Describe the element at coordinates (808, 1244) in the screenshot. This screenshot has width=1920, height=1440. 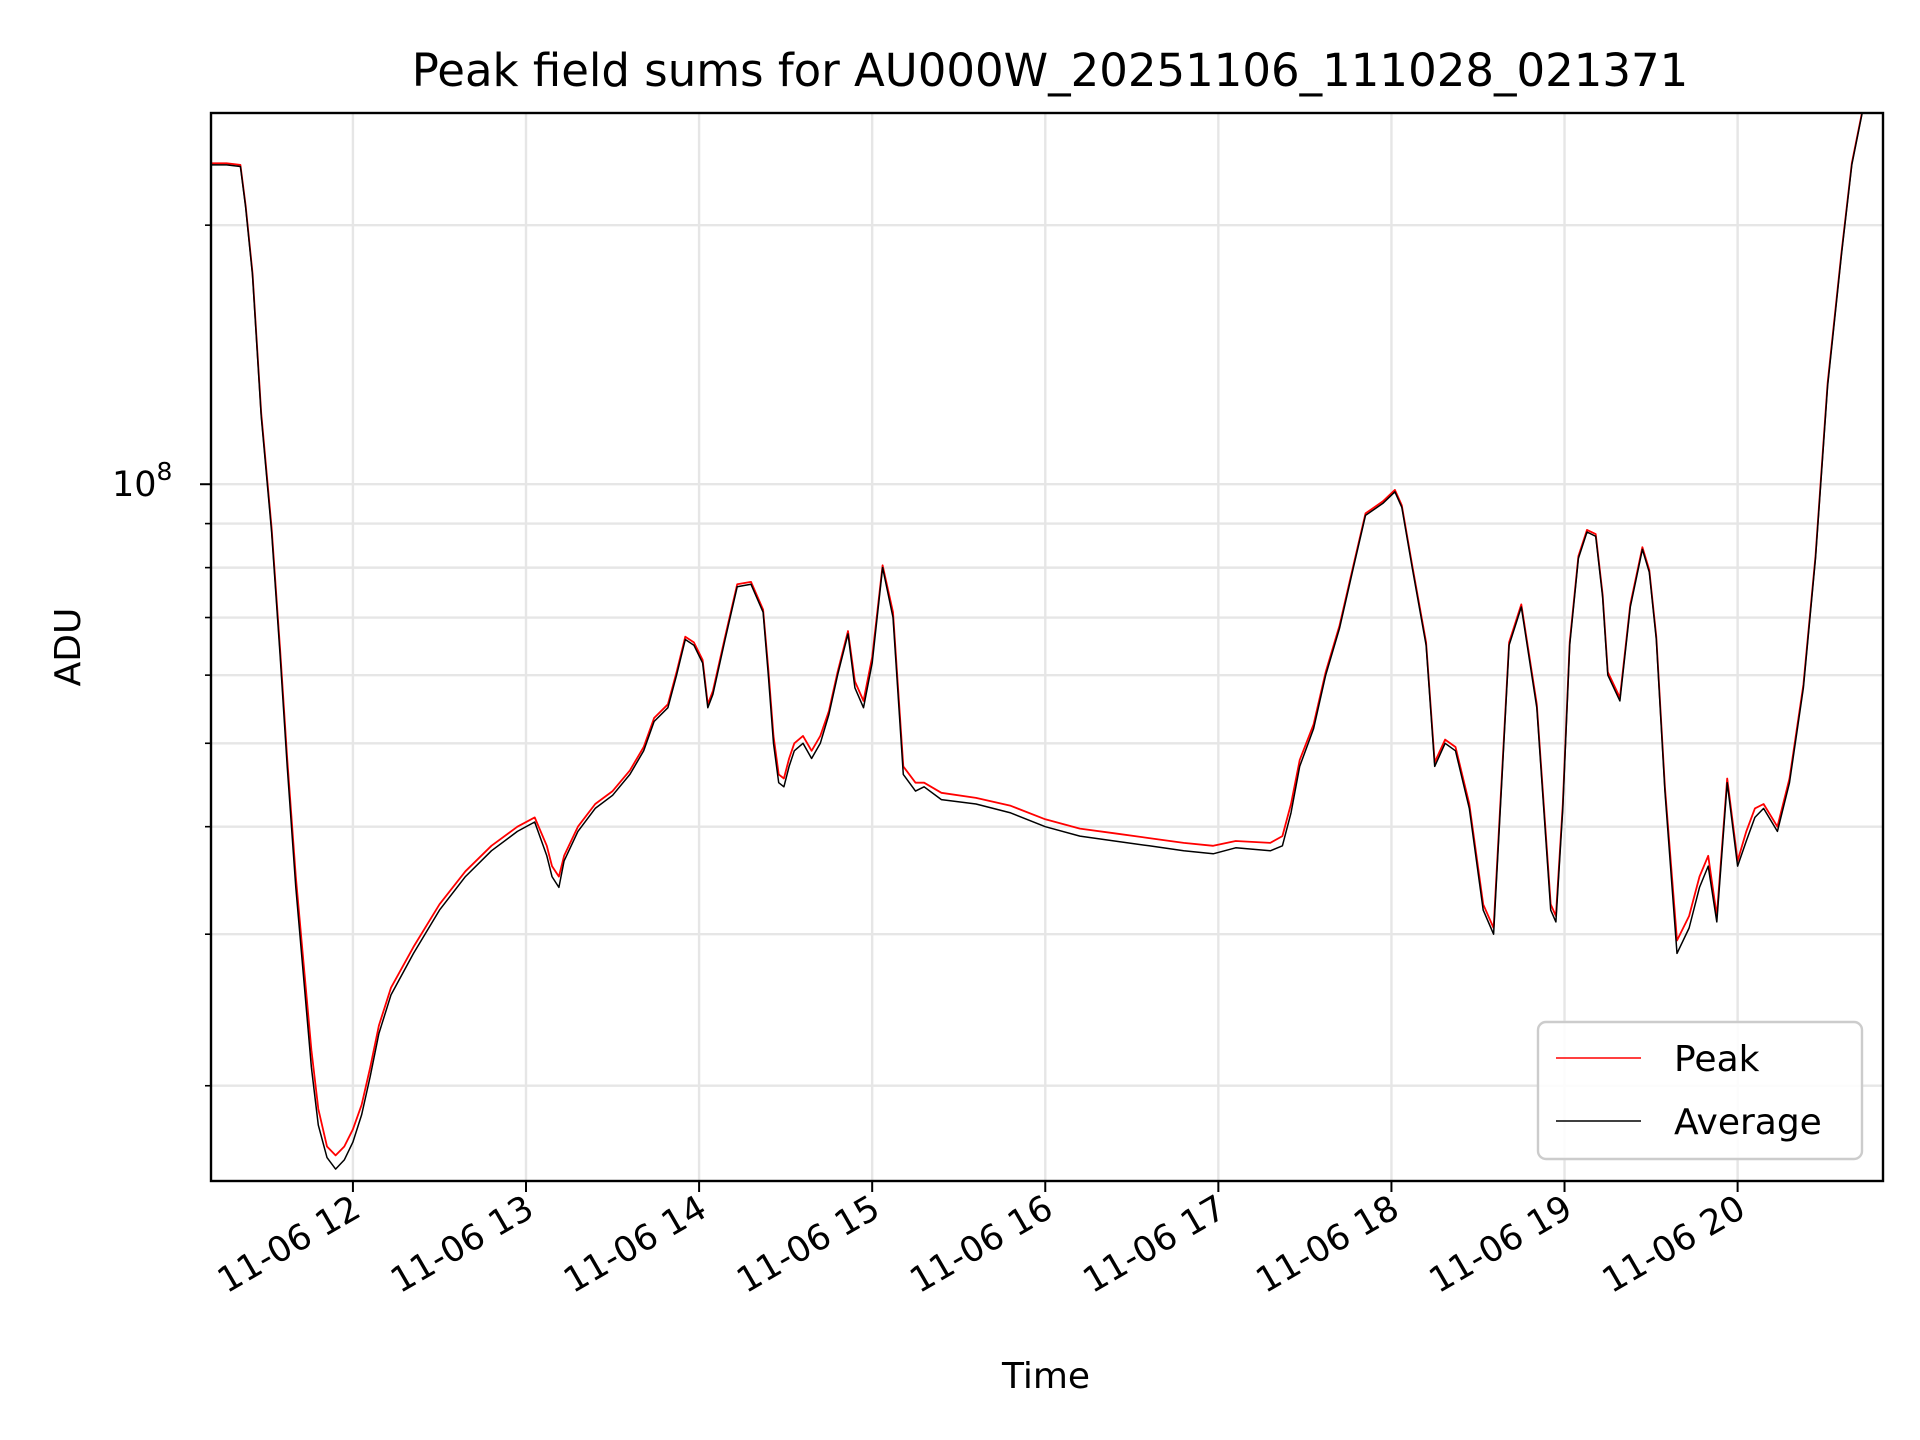
I see `x-tick-label: 11-06 15` at that location.